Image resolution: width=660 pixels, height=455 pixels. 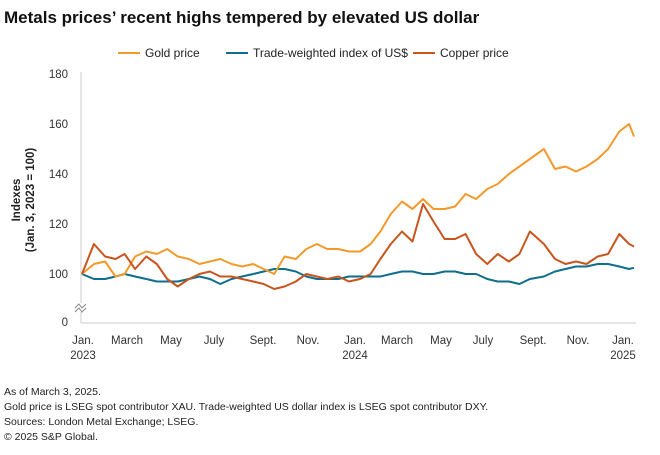 What do you see at coordinates (65, 323) in the screenshot?
I see `y-tick-label: 0` at bounding box center [65, 323].